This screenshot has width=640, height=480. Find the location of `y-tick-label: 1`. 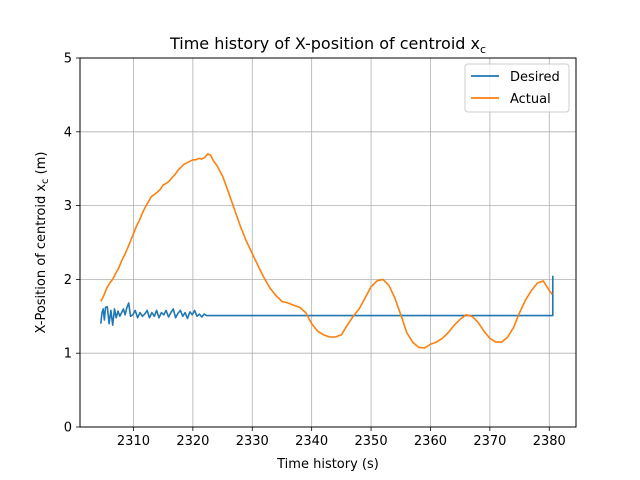

y-tick-label: 1 is located at coordinates (68, 354).